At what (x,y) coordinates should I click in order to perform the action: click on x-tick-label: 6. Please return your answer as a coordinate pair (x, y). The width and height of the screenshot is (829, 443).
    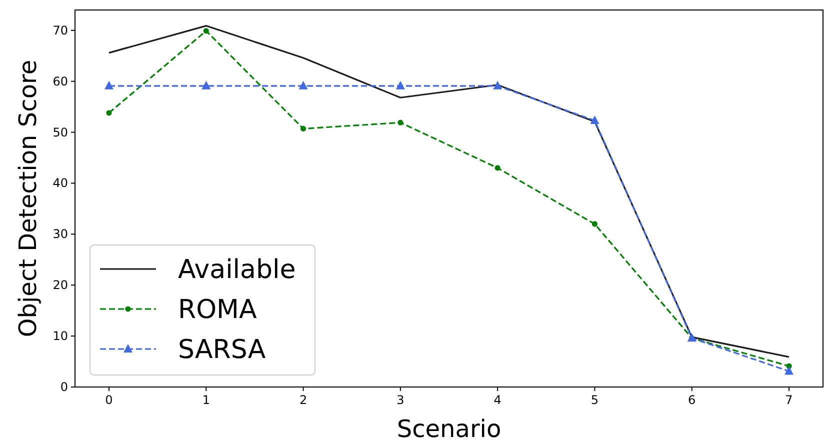
    Looking at the image, I should click on (692, 400).